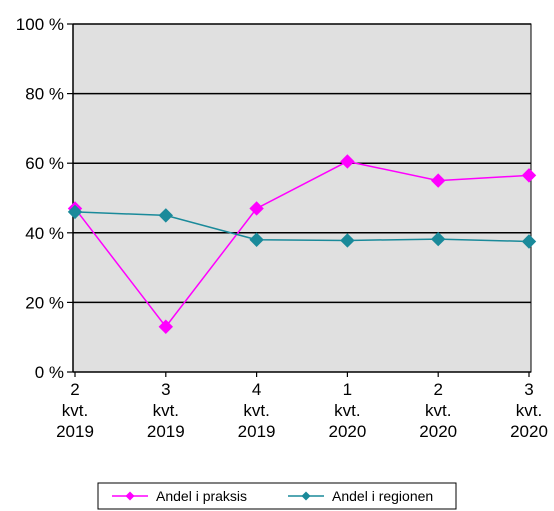 The height and width of the screenshot is (511, 554). I want to click on y-tick-label: 0 %, so click(49, 372).